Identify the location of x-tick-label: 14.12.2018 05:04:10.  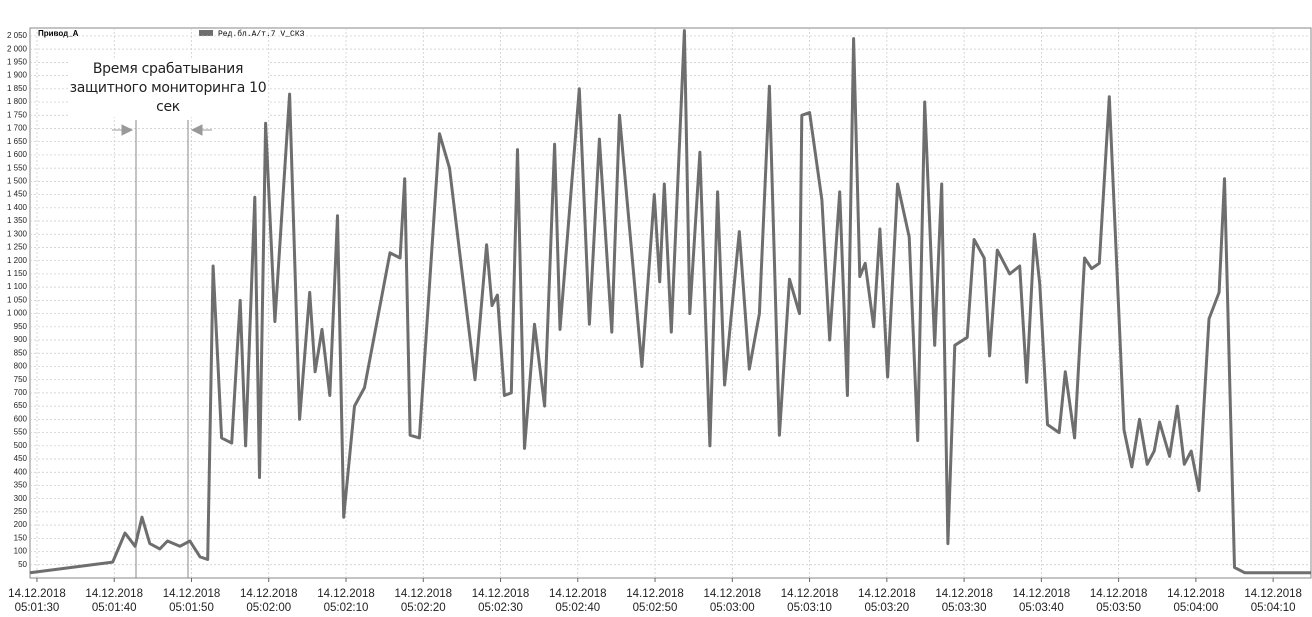
(1273, 601).